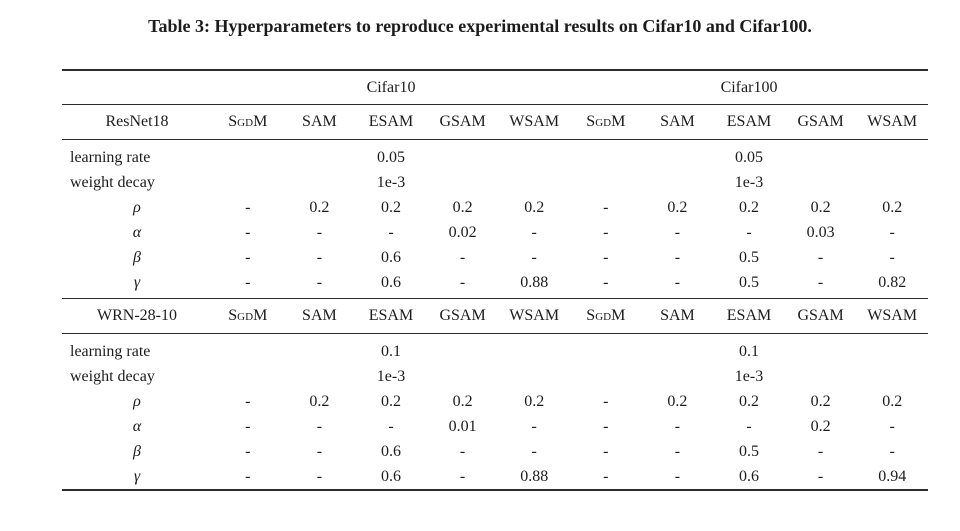 This screenshot has height=531, width=960. I want to click on row-alpha: α - - - 0.01 - - - - 0.2 -, so click(495, 426).